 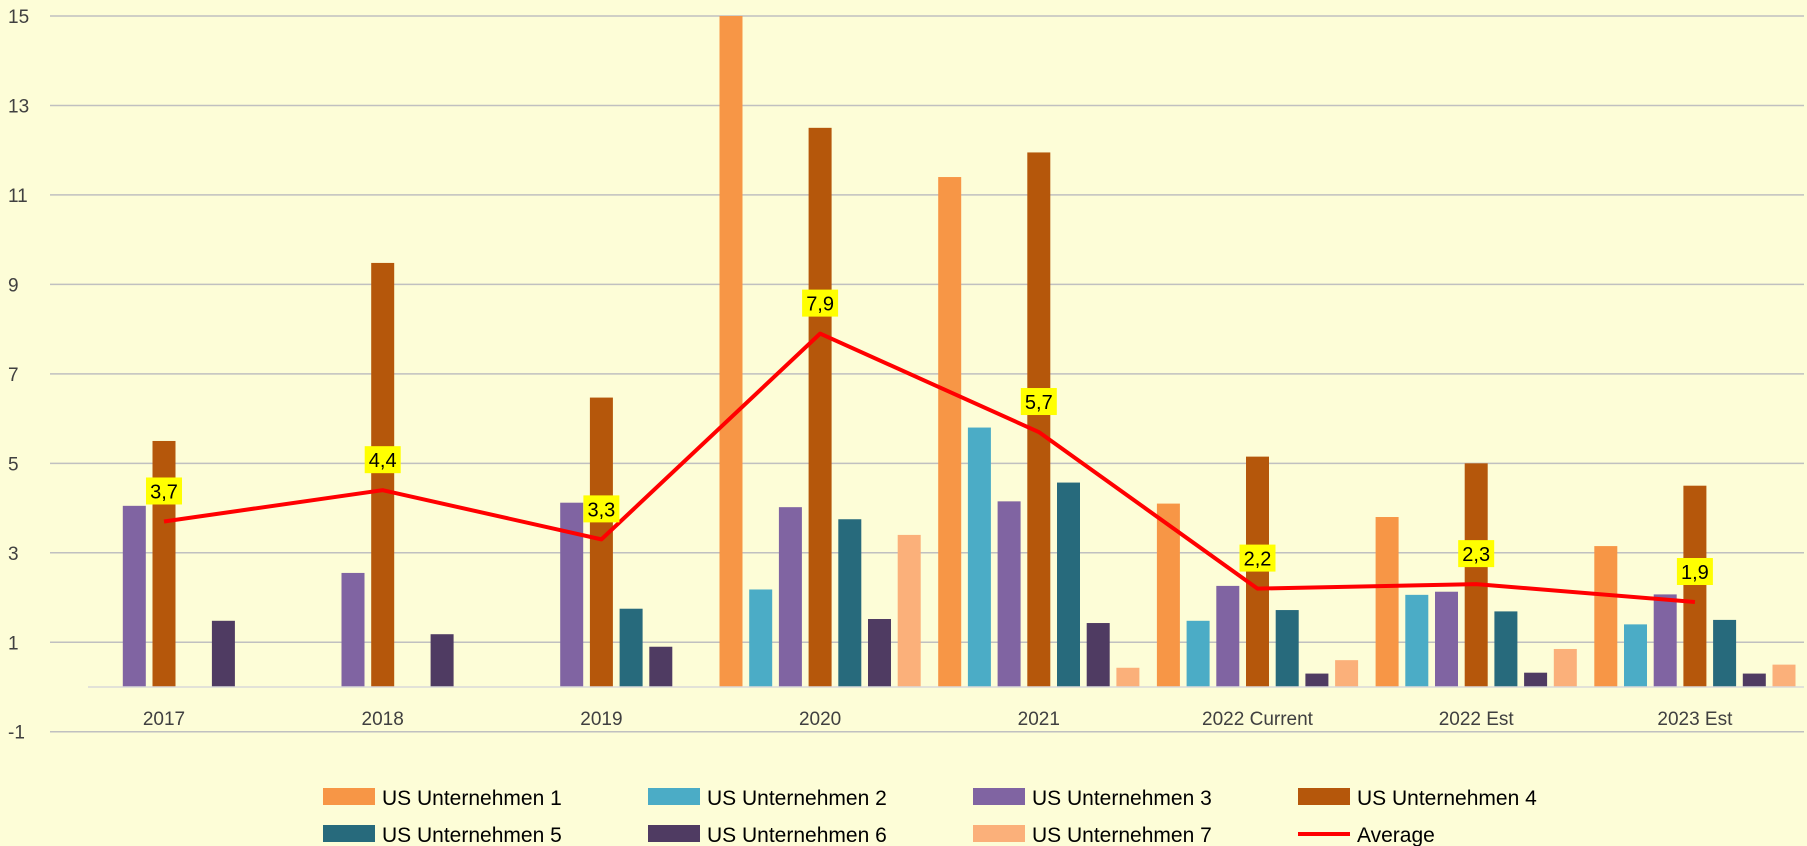 I want to click on legend-item: US Unternehmen 3, so click(x=1092, y=798).